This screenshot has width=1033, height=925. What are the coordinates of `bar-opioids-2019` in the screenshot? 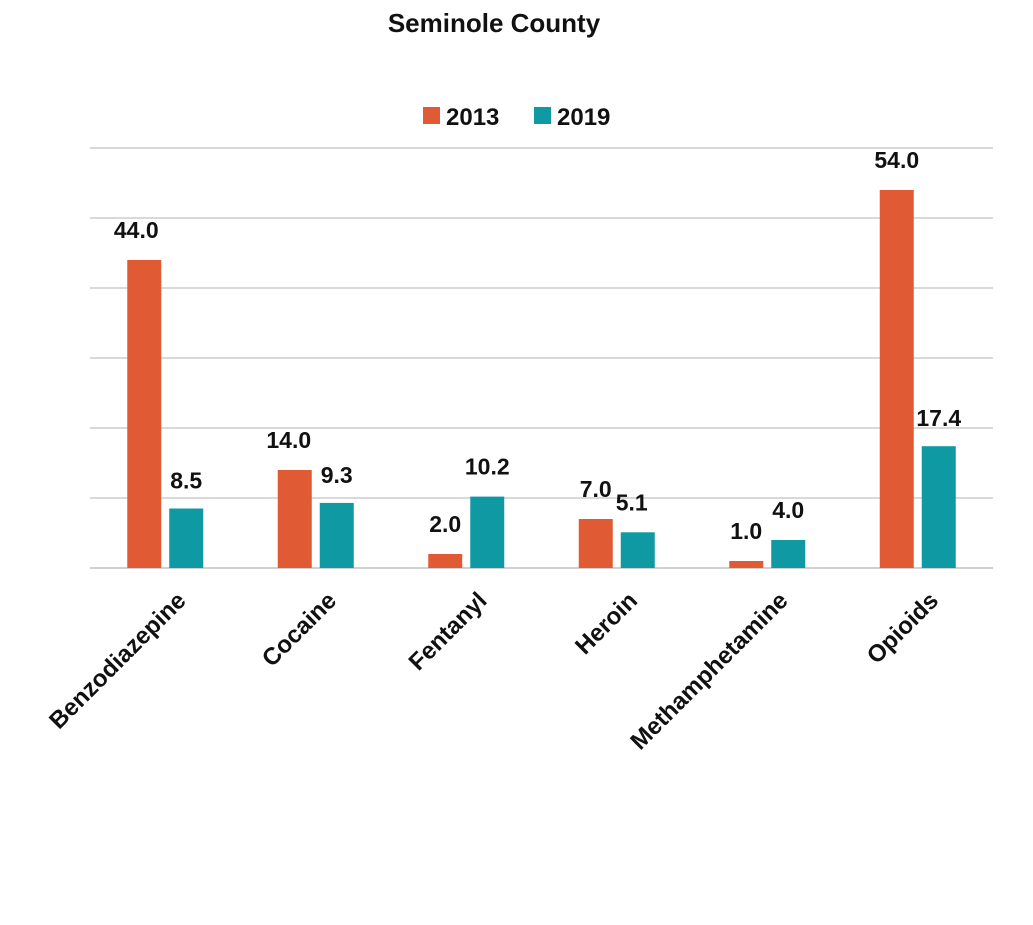 It's located at (938, 507).